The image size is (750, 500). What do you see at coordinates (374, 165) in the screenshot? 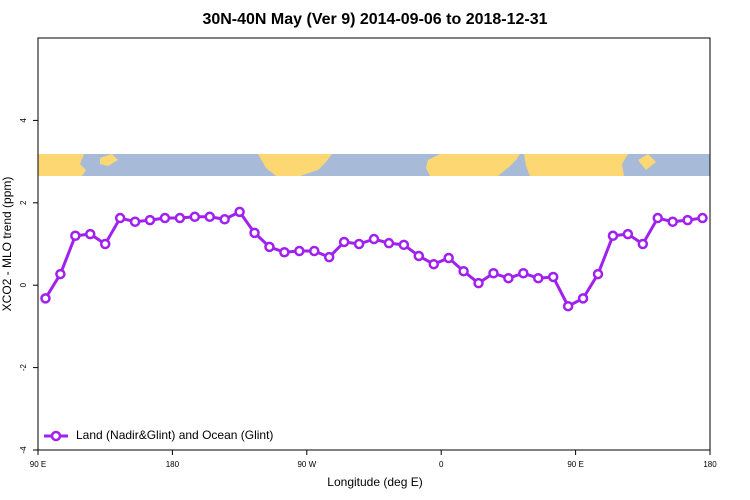
I see `world-map-strip` at bounding box center [374, 165].